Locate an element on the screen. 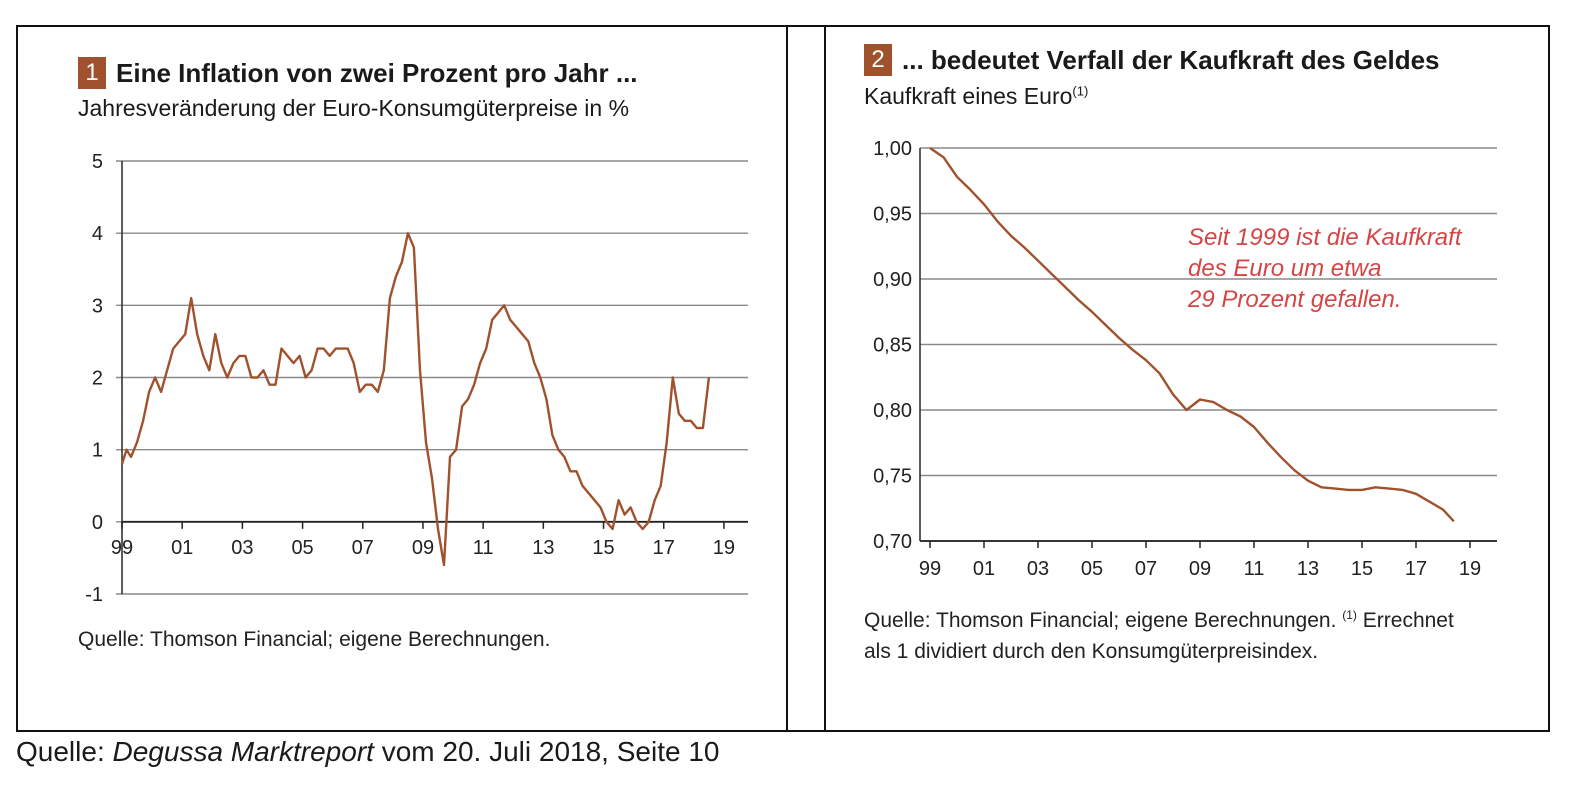 The width and height of the screenshot is (1594, 804). chart2-y-tick-label: 0,80 is located at coordinates (892, 411).